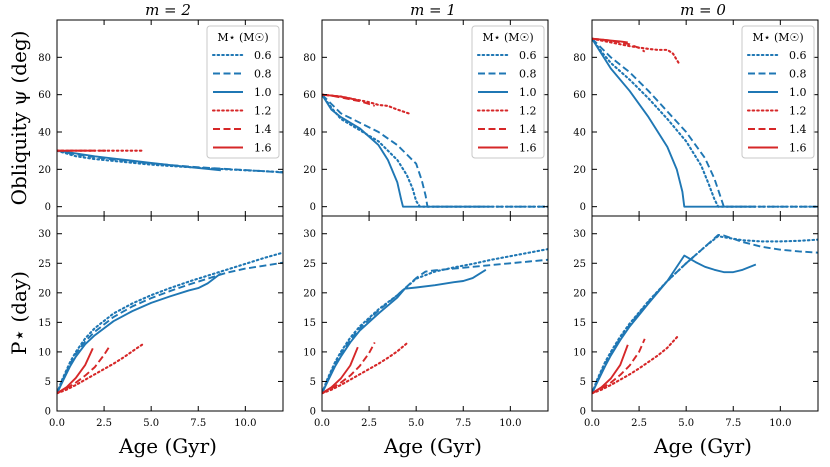 Image resolution: width=830 pixels, height=467 pixels. Describe the element at coordinates (170, 323) in the screenshot. I see `series-line-period-col0-mass-0p6` at that location.